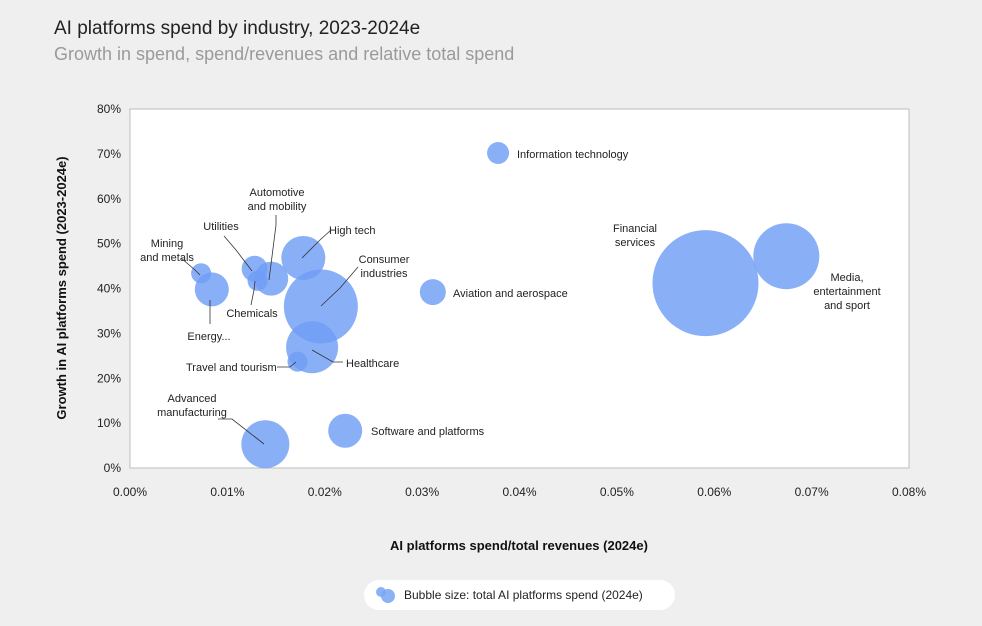 The image size is (982, 626). Describe the element at coordinates (316, 244) in the screenshot. I see `leader-high-tech` at that location.